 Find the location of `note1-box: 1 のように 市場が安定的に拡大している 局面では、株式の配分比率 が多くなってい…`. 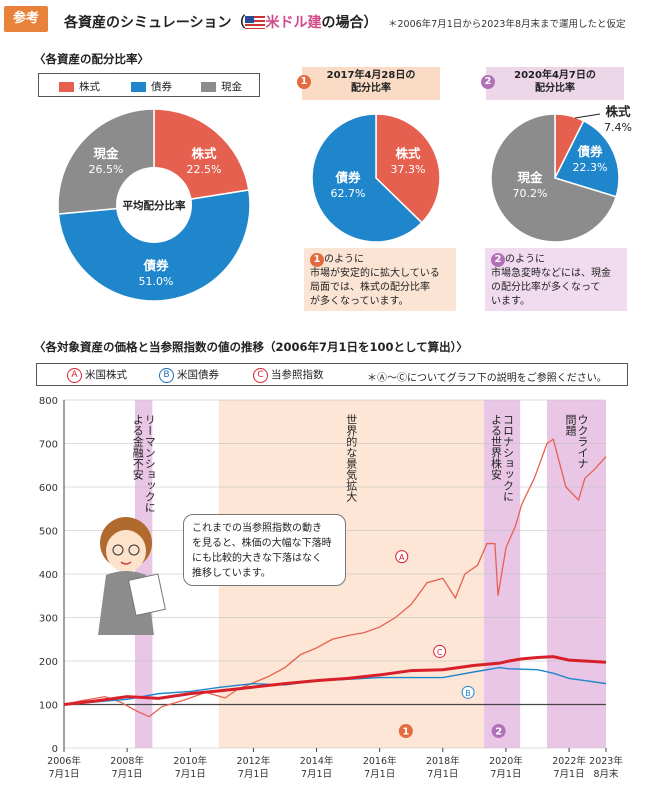

note1-box: 1 のように 市場が安定的に拡大している 局面では、株式の配分比率 が多くなってい… is located at coordinates (380, 279).